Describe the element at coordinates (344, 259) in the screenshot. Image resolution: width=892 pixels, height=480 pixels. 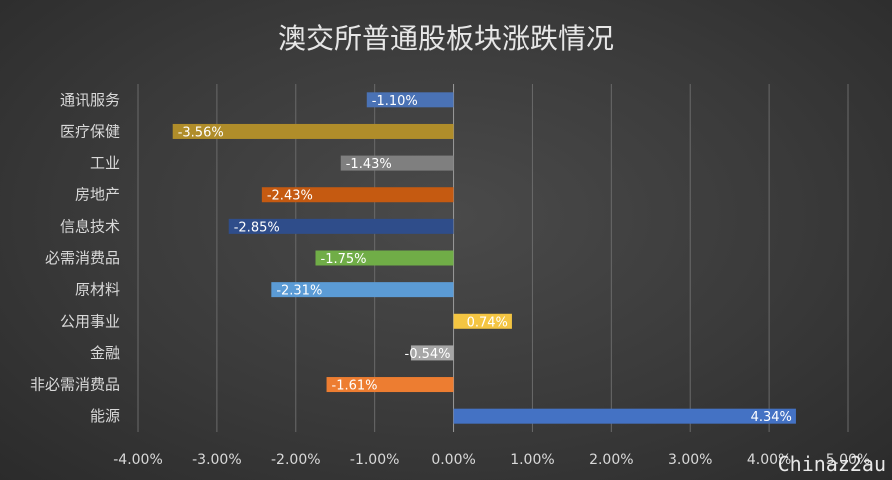
I see `data-label: -1.75%` at that location.